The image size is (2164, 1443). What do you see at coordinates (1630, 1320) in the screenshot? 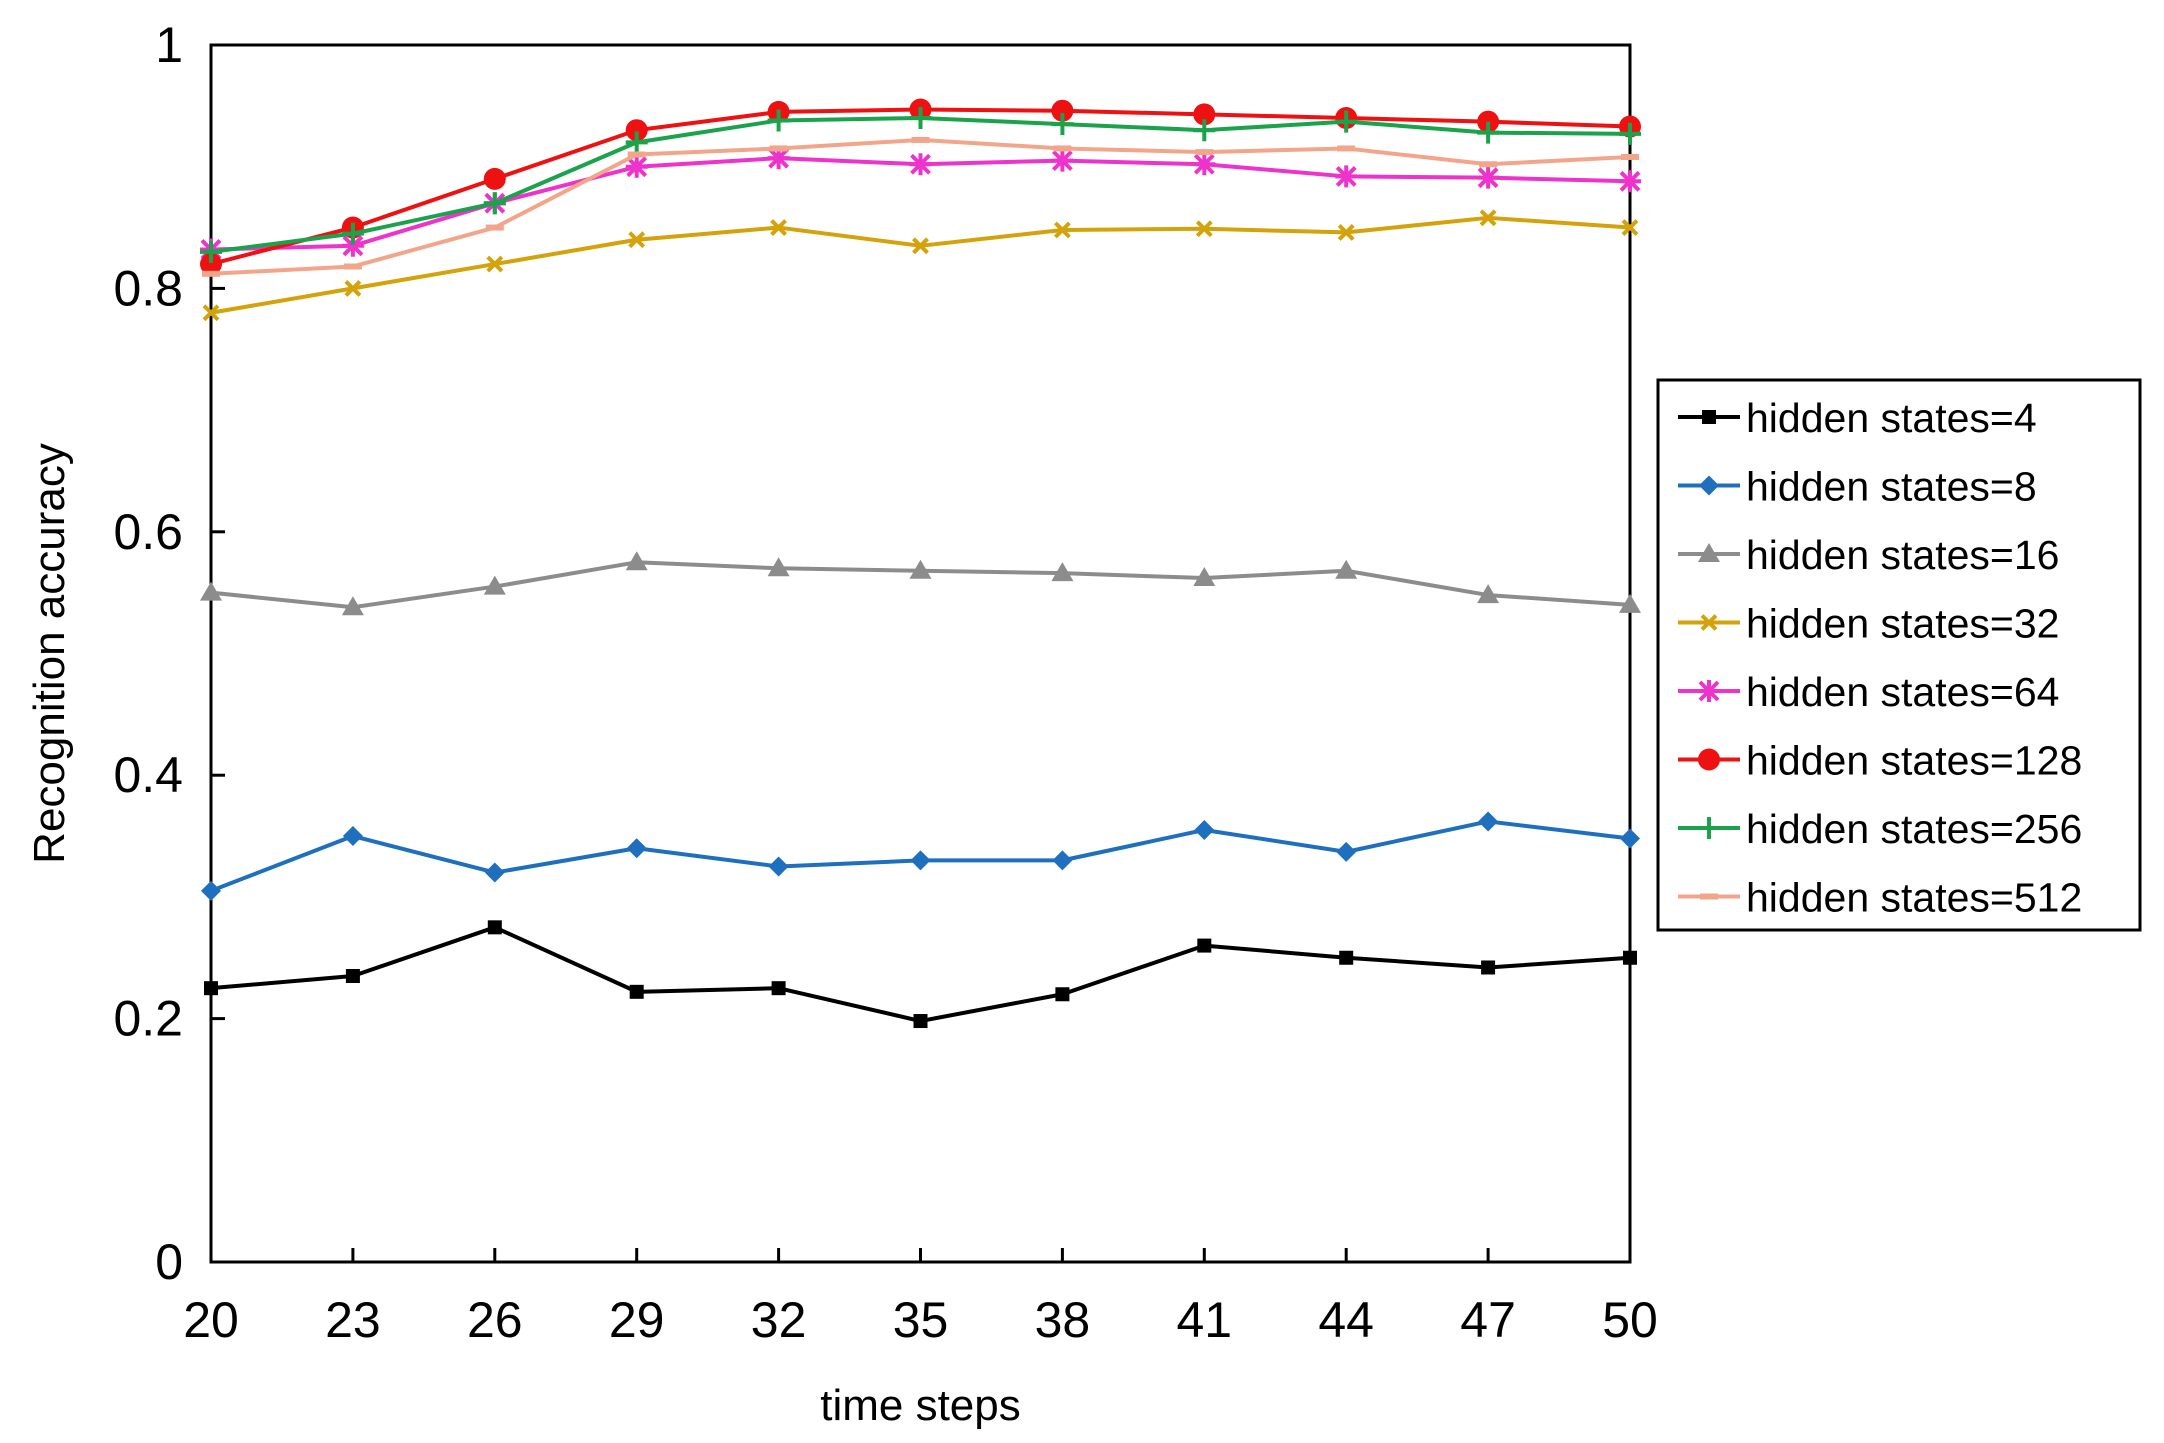
I see `x-tick-label: 50` at bounding box center [1630, 1320].